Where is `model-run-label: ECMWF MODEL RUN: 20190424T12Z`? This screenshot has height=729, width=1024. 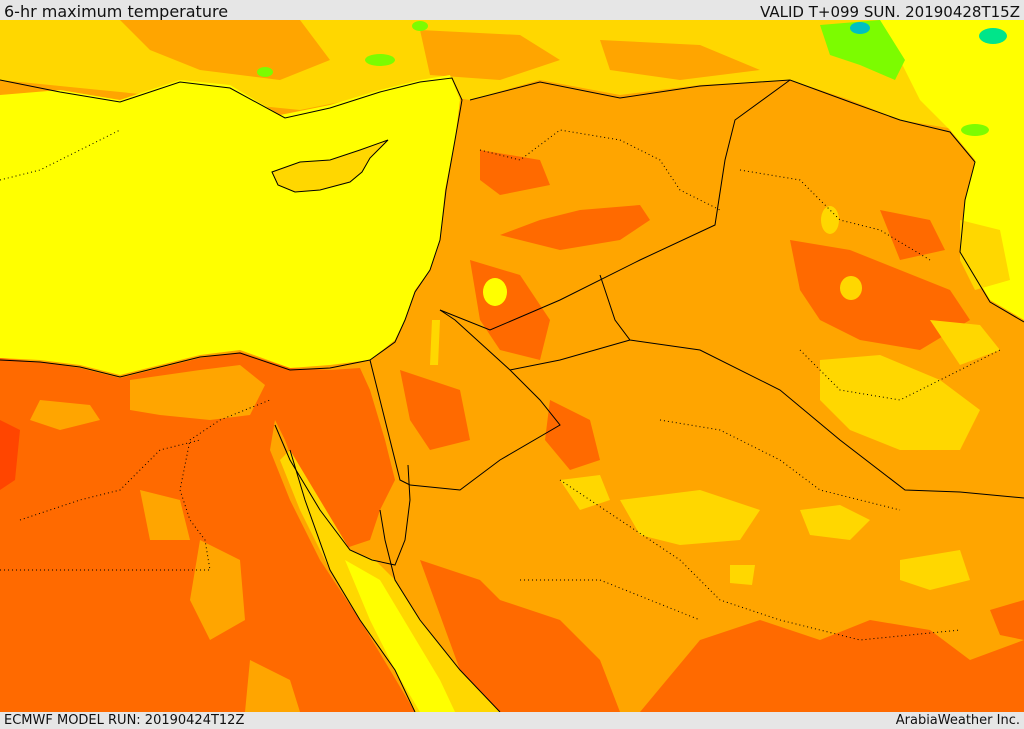
model-run-label: ECMWF MODEL RUN: 20190424T12Z is located at coordinates (124, 720).